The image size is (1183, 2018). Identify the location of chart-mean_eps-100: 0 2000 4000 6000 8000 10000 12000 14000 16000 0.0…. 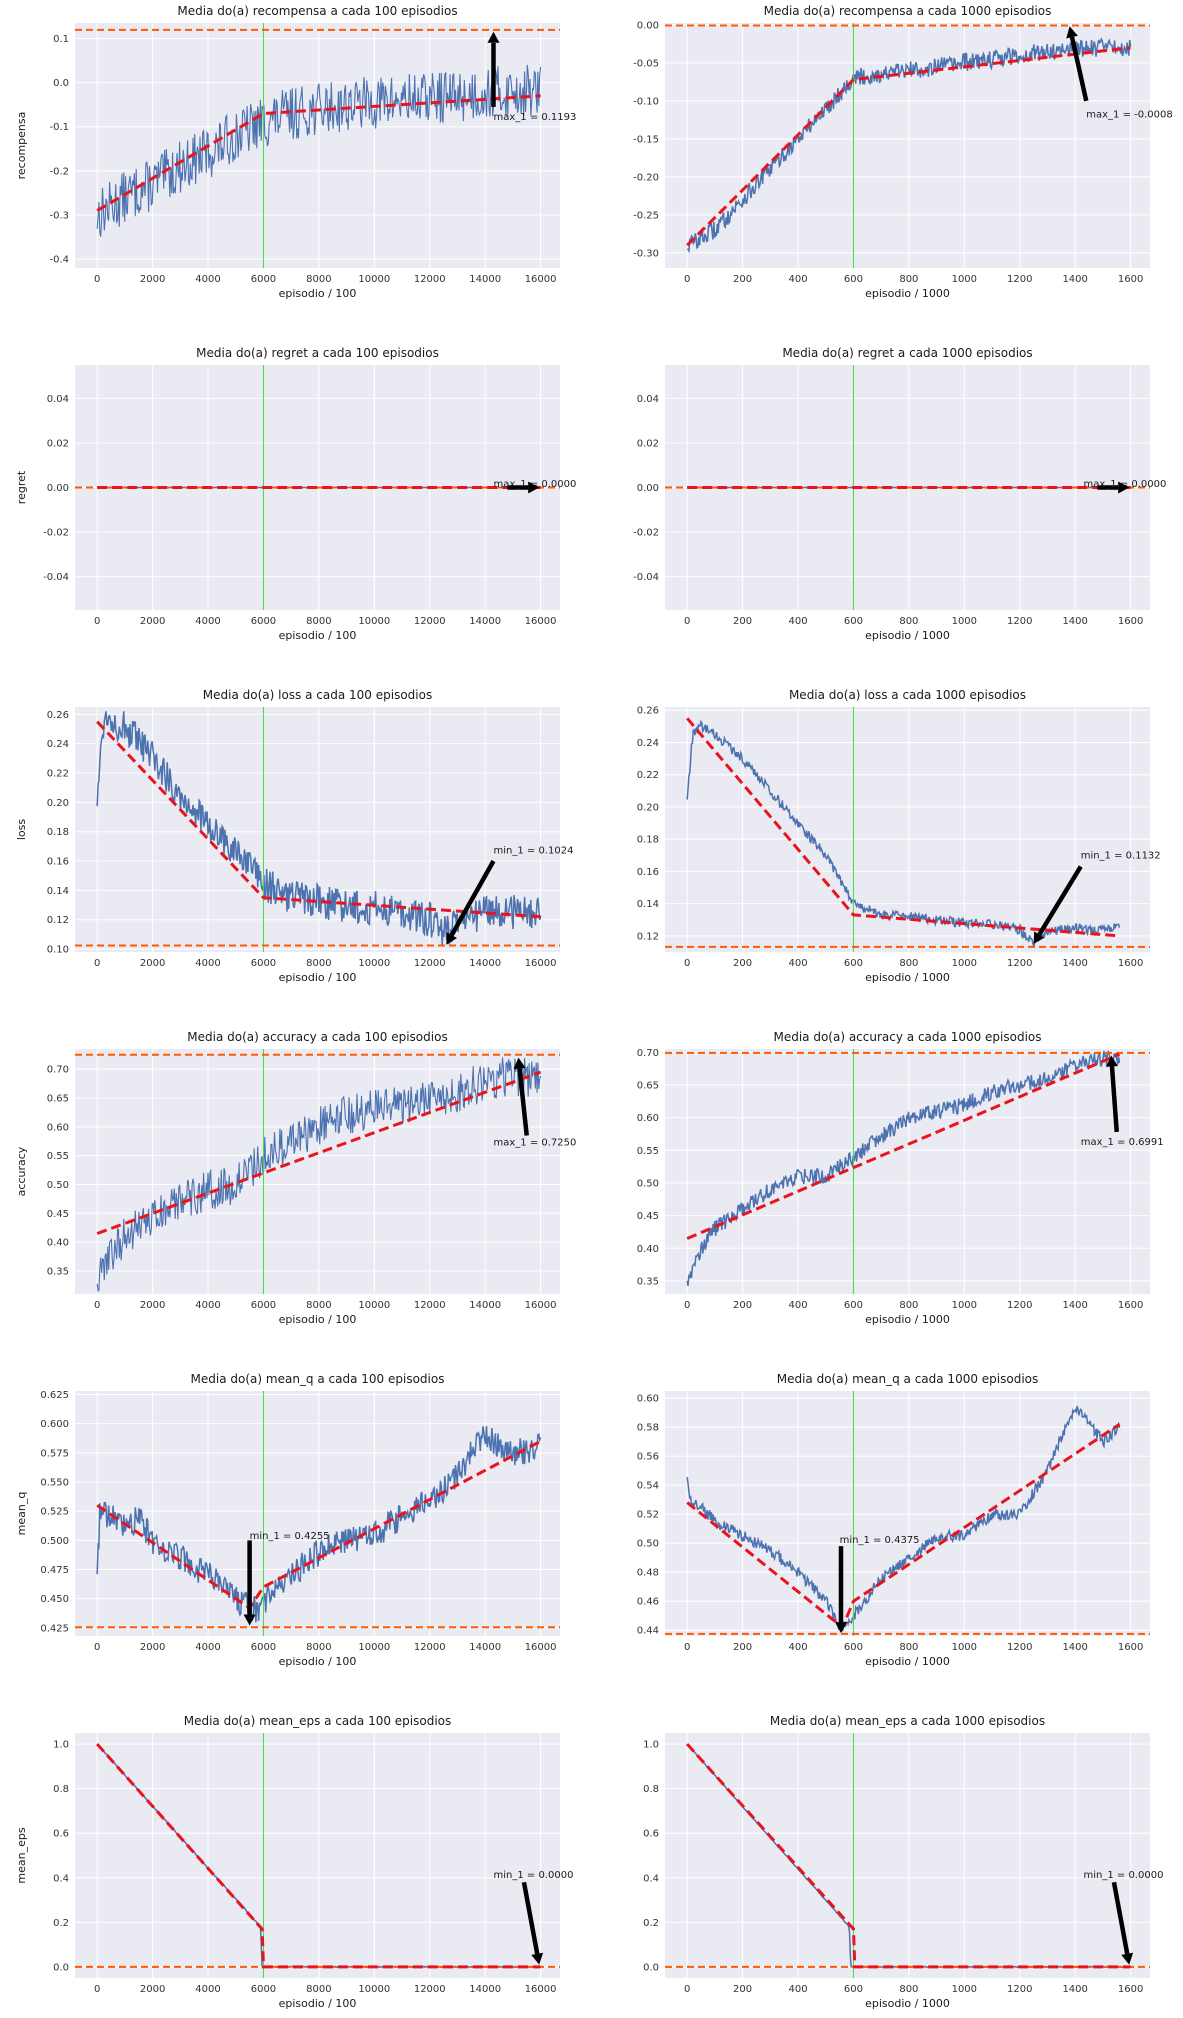
(294, 1862).